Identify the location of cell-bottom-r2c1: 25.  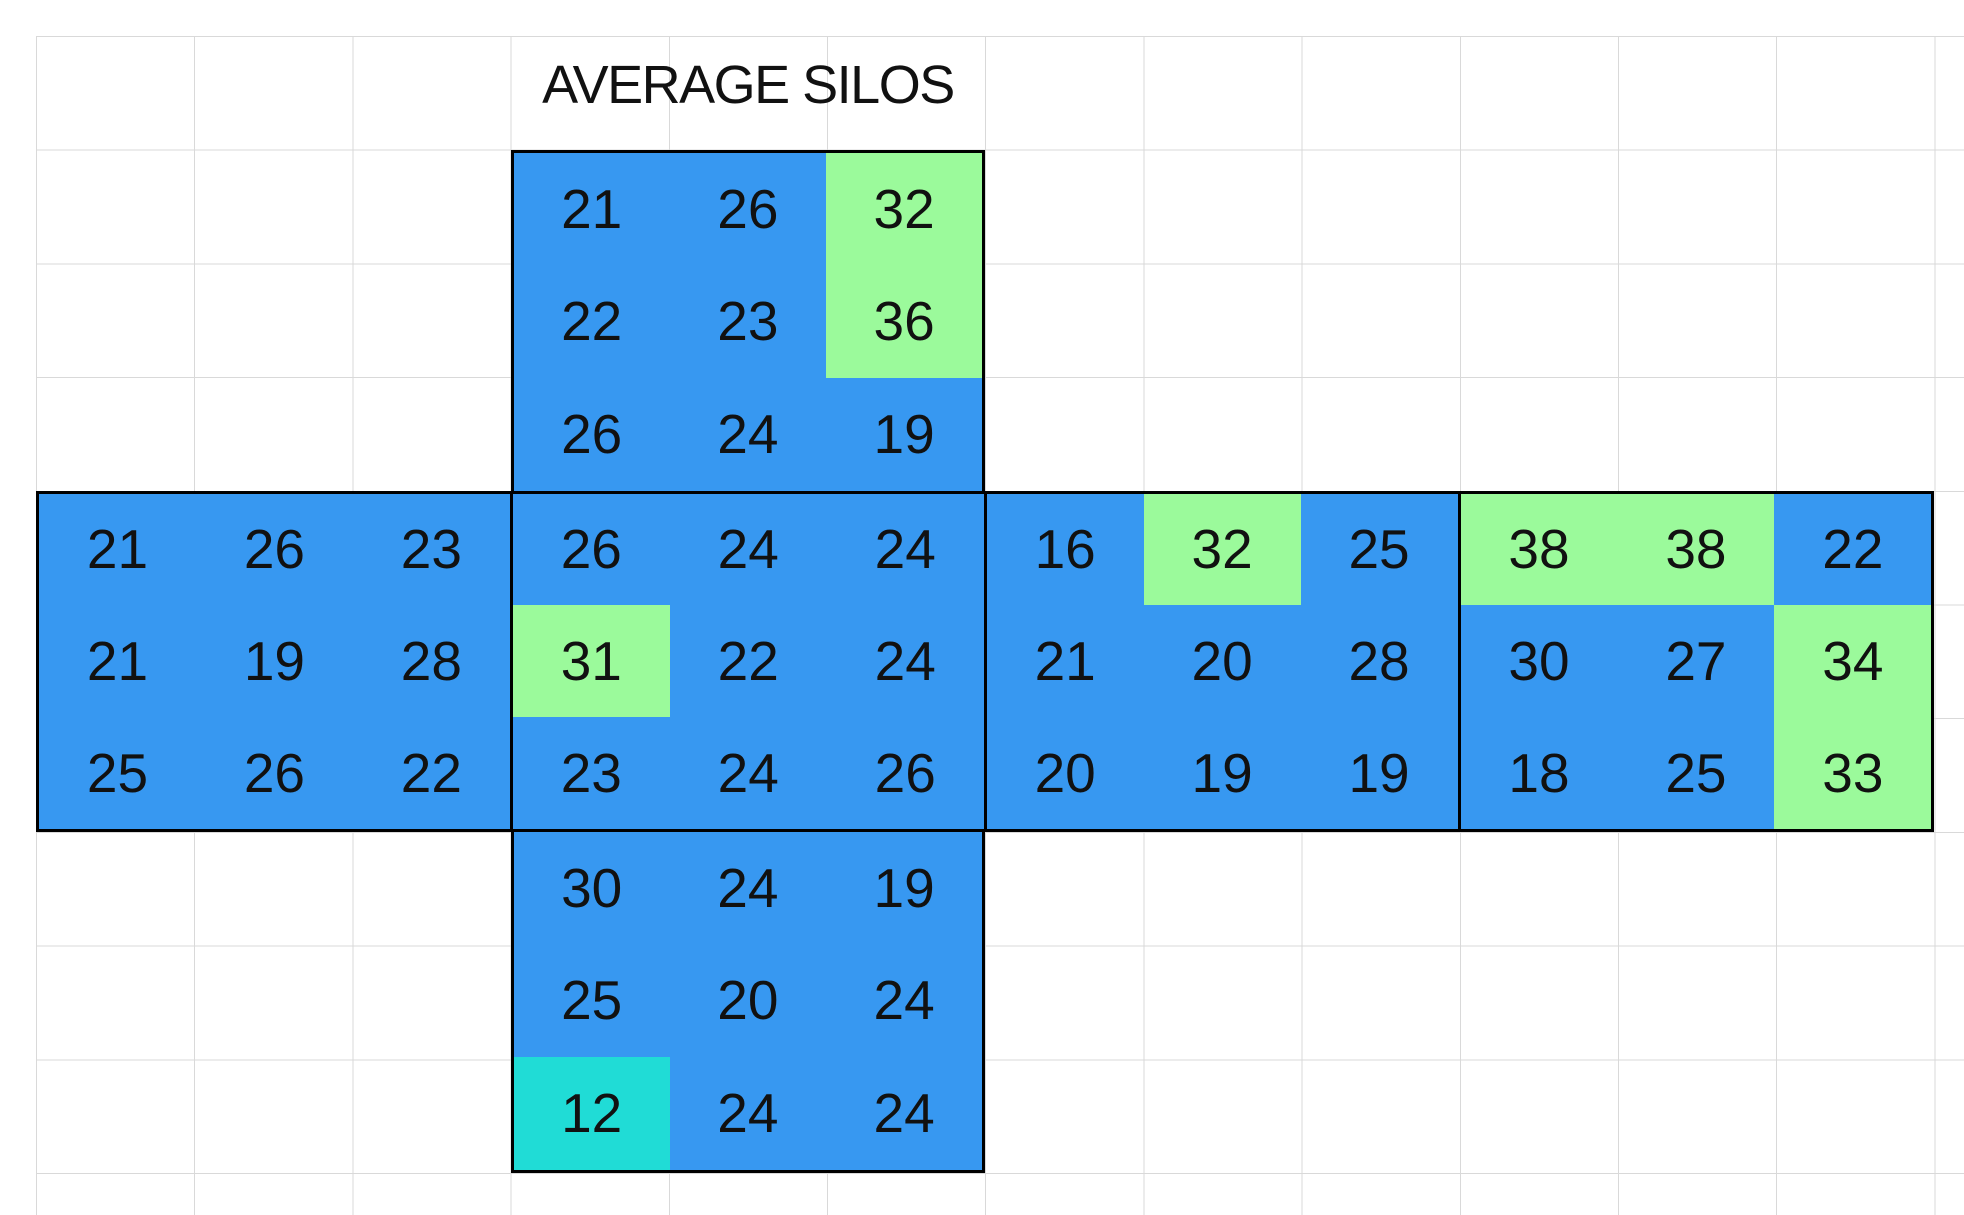
(591, 1001).